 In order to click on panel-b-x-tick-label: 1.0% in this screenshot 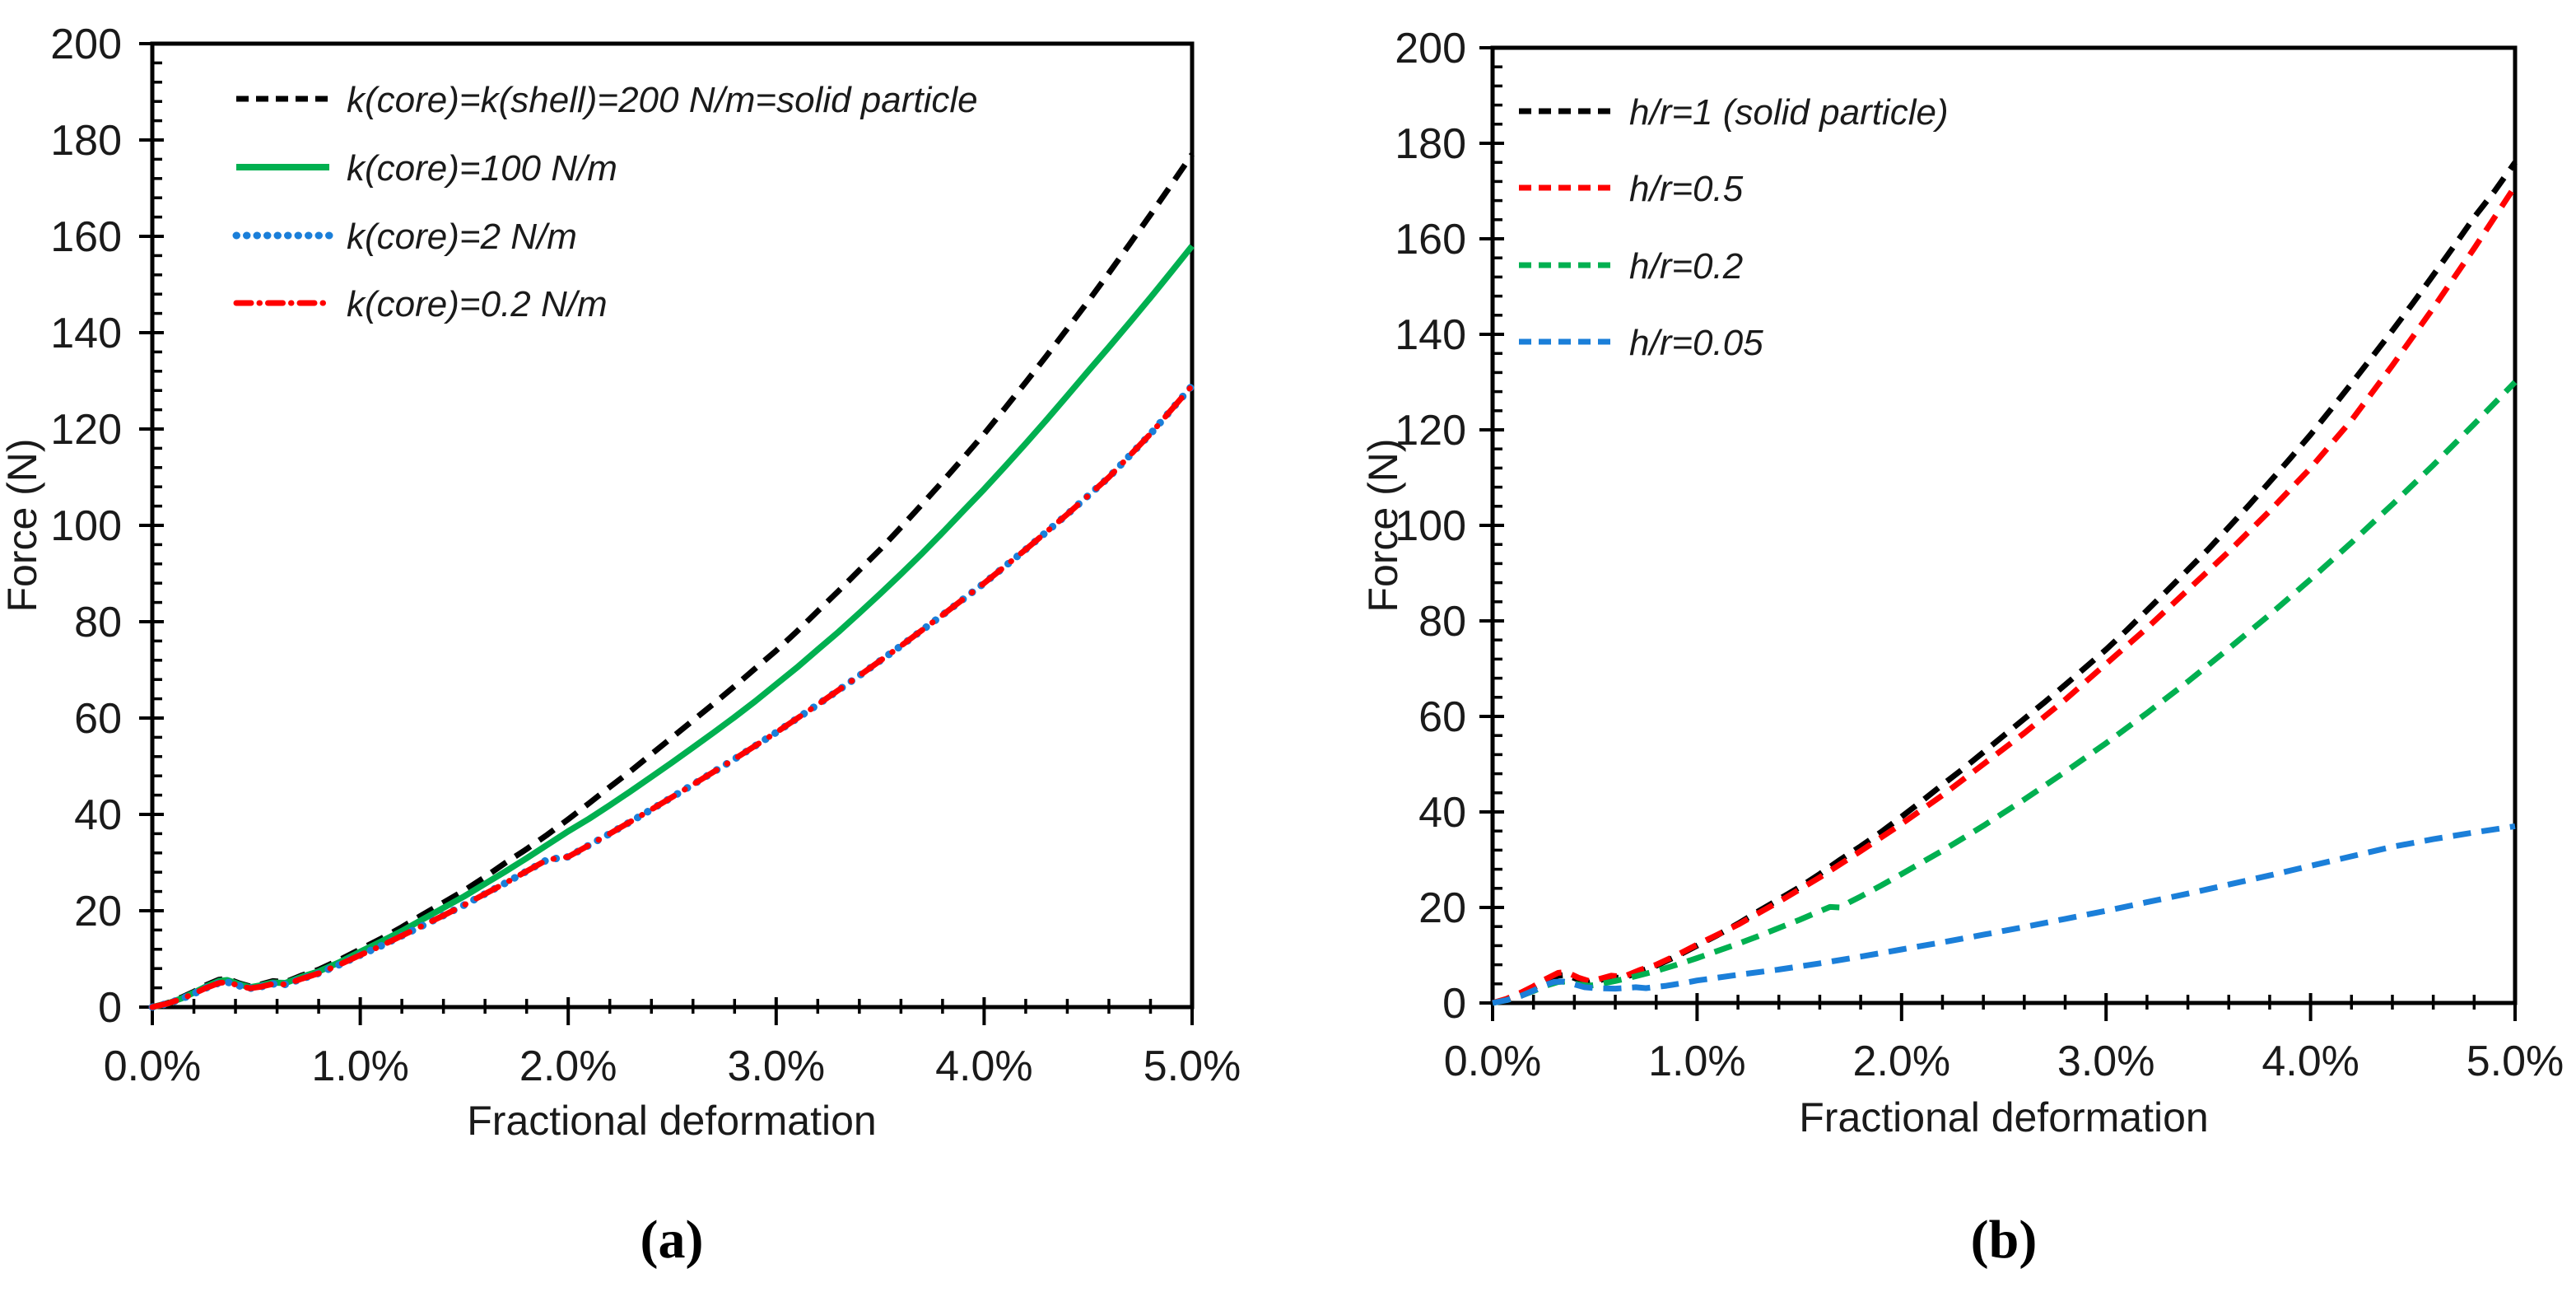, I will do `click(1697, 1061)`.